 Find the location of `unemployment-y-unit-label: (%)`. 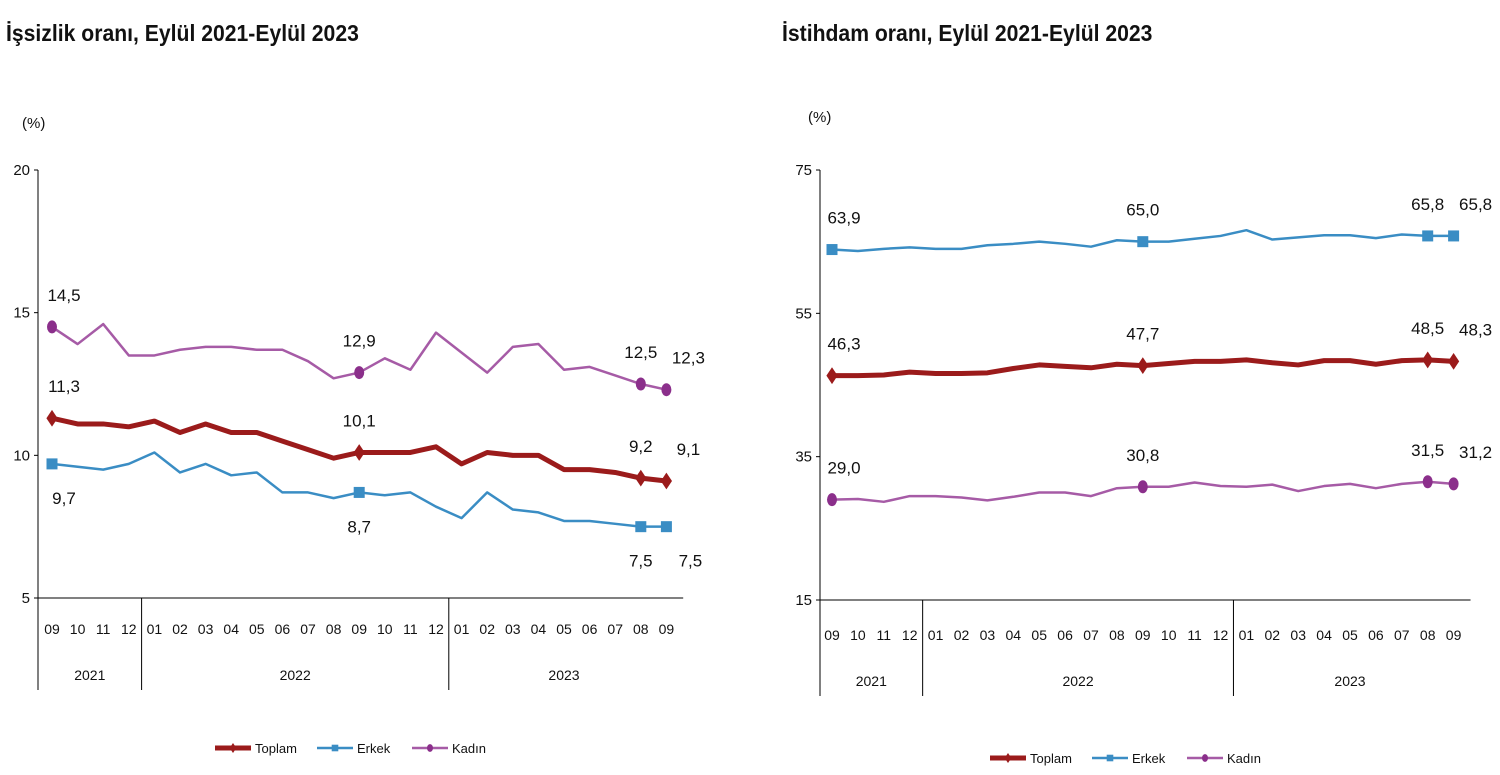

unemployment-y-unit-label: (%) is located at coordinates (33, 123).